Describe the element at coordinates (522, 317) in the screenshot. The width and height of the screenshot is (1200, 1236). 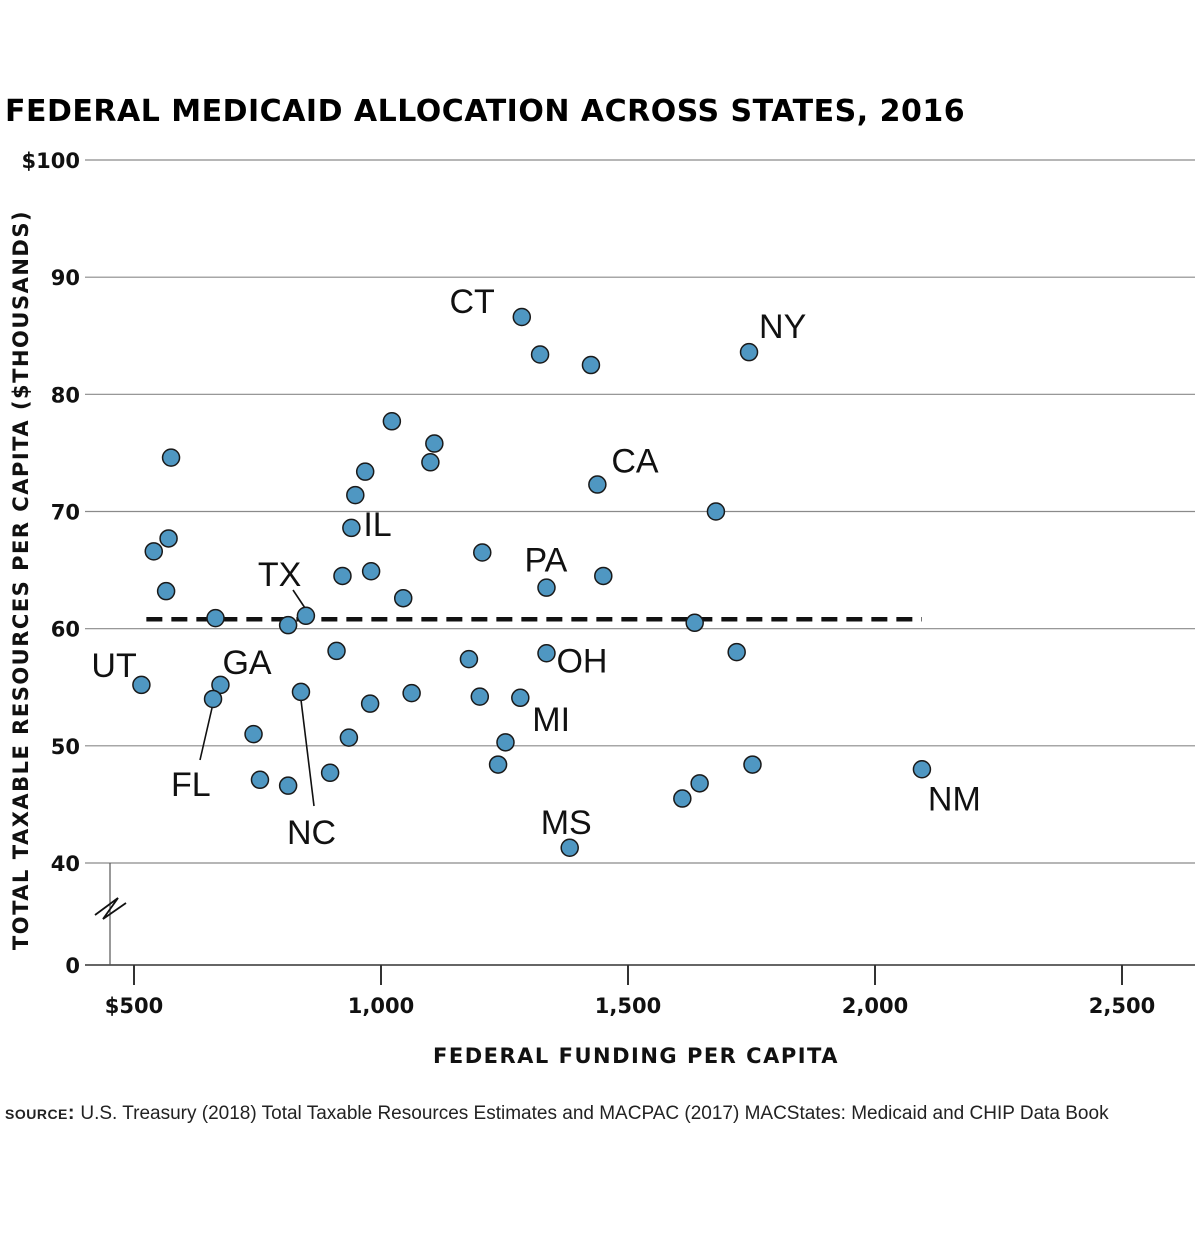
I see `data-point-ct` at that location.